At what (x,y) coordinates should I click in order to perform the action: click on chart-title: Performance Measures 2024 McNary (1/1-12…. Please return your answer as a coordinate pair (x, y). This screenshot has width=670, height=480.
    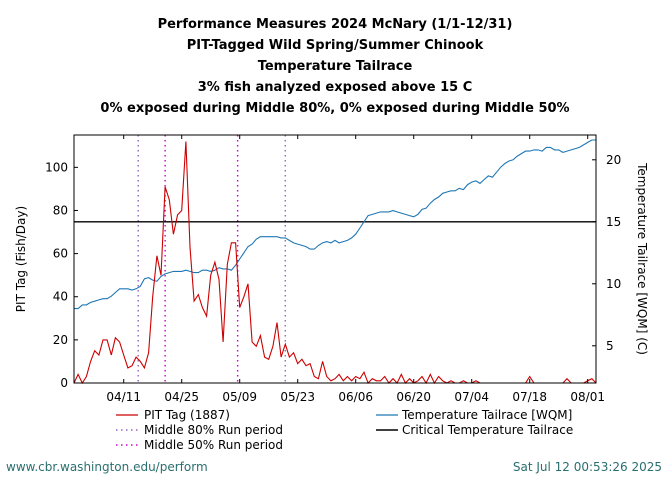
    Looking at the image, I should click on (334, 66).